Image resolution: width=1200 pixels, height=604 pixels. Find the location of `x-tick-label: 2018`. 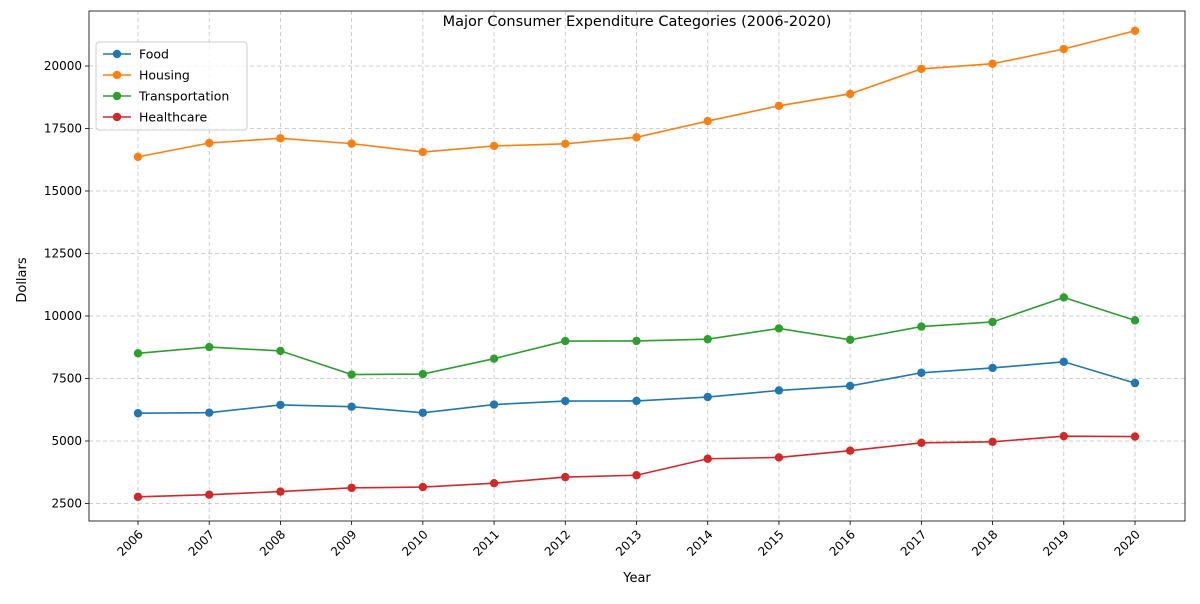

x-tick-label: 2018 is located at coordinates (984, 542).